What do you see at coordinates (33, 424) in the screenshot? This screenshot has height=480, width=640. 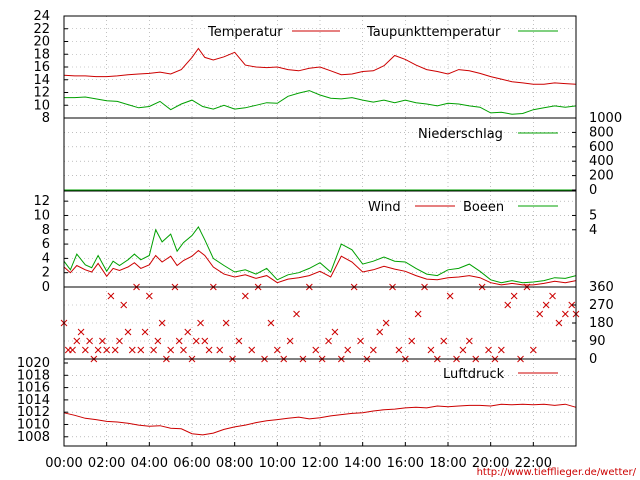 I see `ytick-label: 1010` at bounding box center [33, 424].